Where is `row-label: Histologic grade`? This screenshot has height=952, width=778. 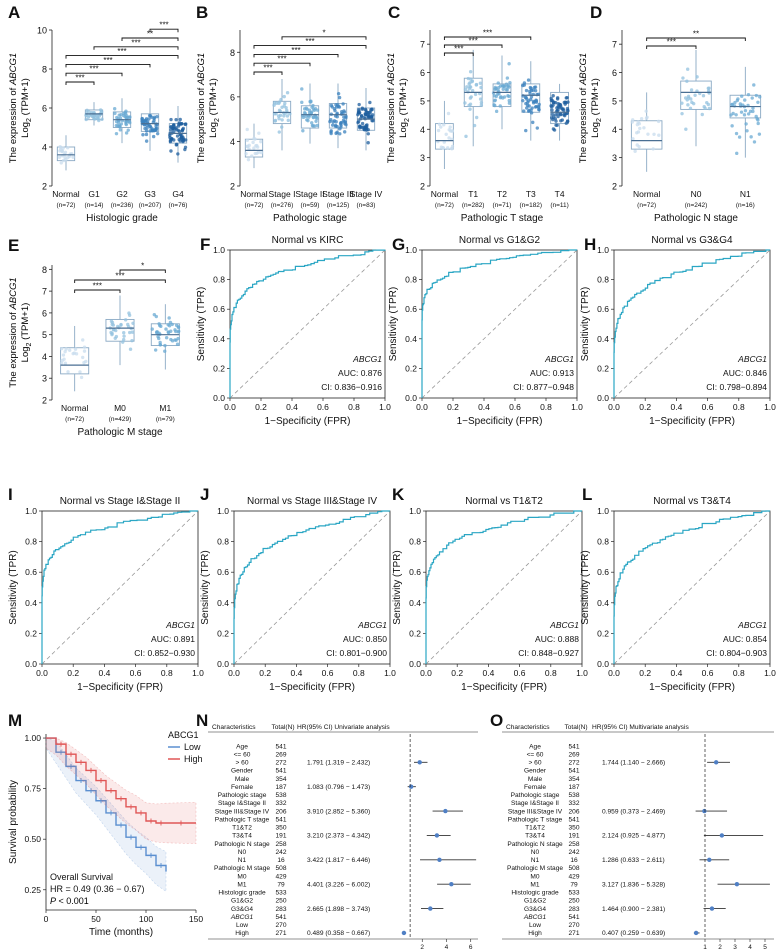
row-label: Histologic grade is located at coordinates (535, 893).